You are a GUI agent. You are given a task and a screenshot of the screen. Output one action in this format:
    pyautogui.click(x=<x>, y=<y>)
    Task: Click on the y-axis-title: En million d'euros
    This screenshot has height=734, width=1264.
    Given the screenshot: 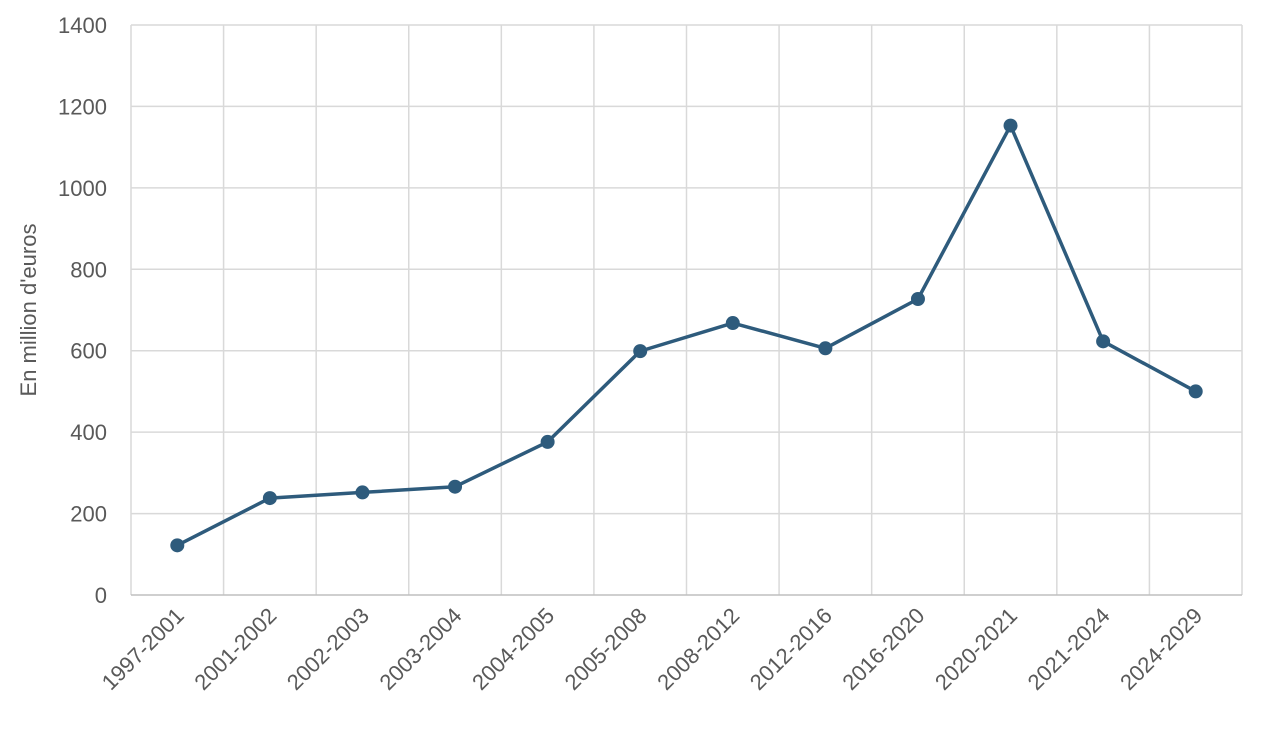 What is the action you would take?
    pyautogui.click(x=28, y=310)
    